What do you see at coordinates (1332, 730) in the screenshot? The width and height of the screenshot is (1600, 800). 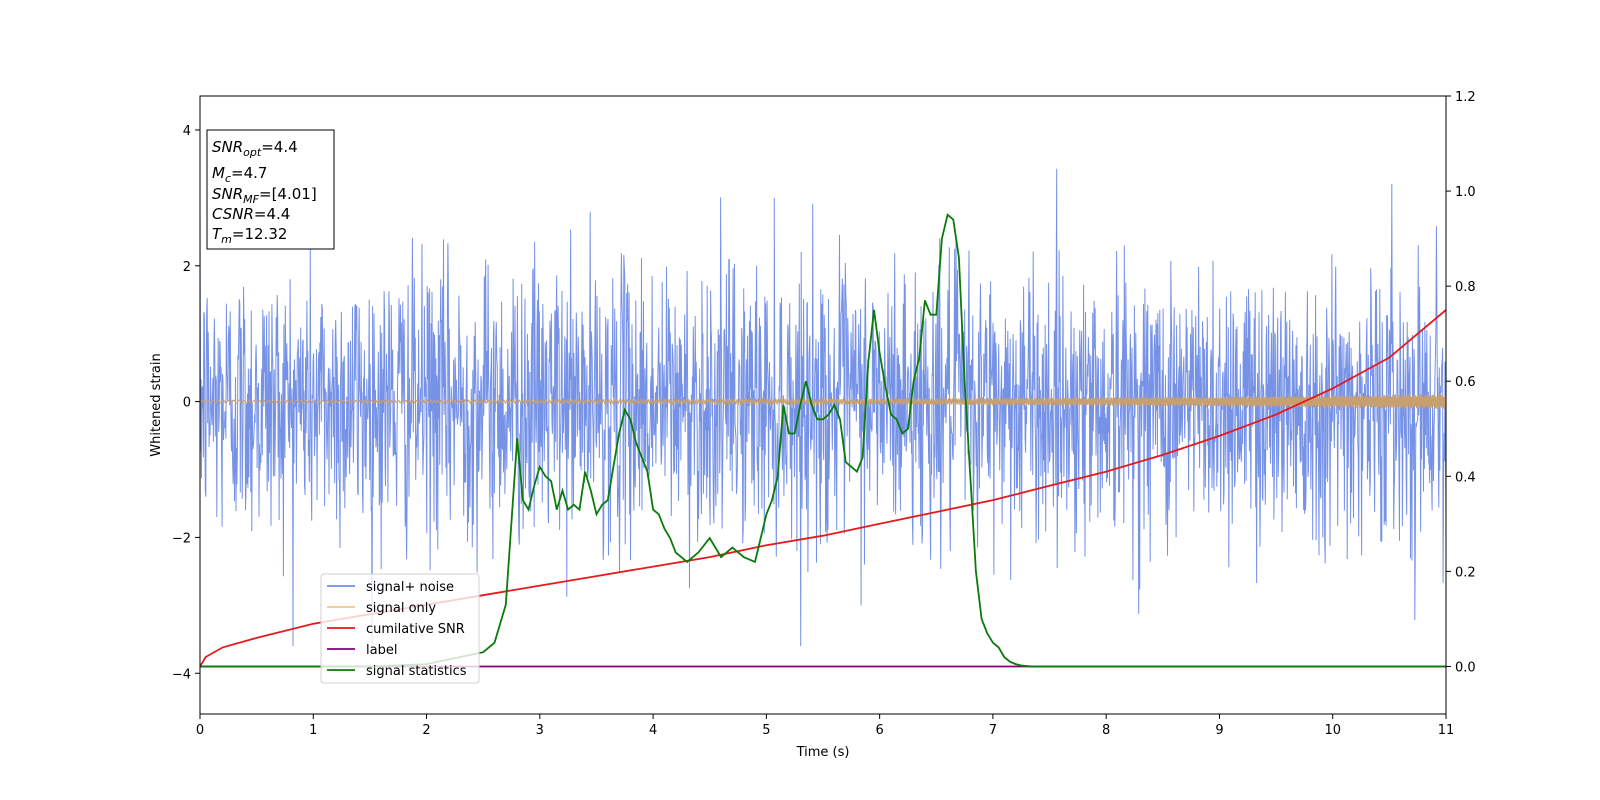 I see `x-tick-label: 10` at bounding box center [1332, 730].